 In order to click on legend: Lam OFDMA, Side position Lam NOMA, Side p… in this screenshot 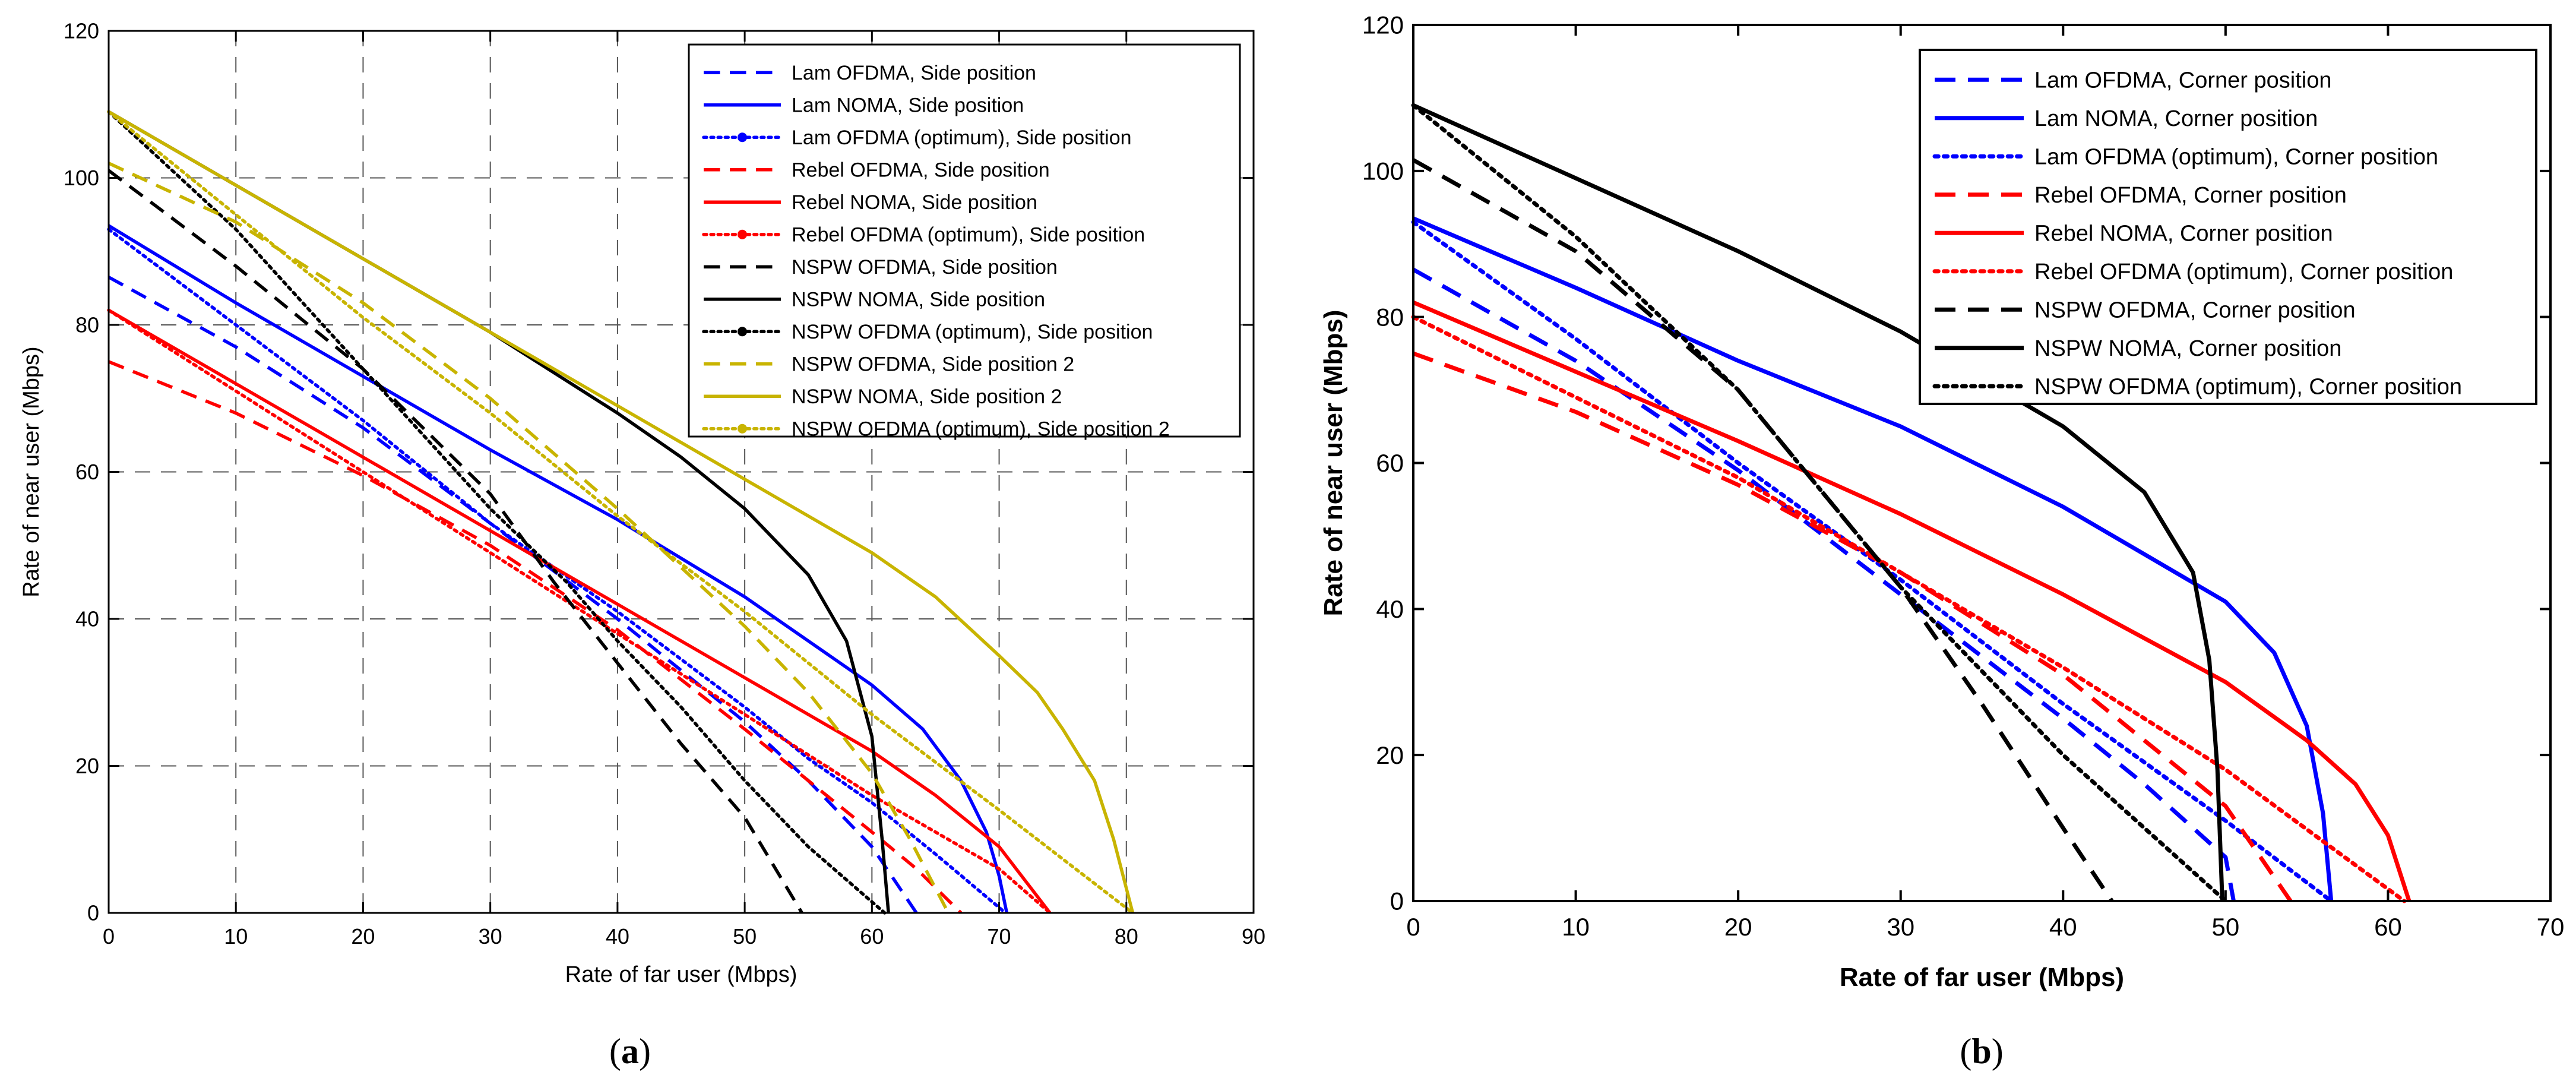, I will do `click(964, 242)`.